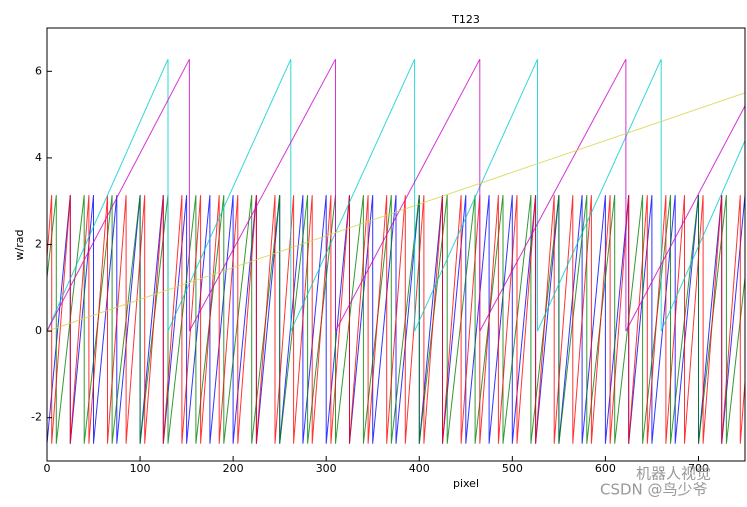  I want to click on watermark: CSDN @鸟少爷, so click(654, 490).